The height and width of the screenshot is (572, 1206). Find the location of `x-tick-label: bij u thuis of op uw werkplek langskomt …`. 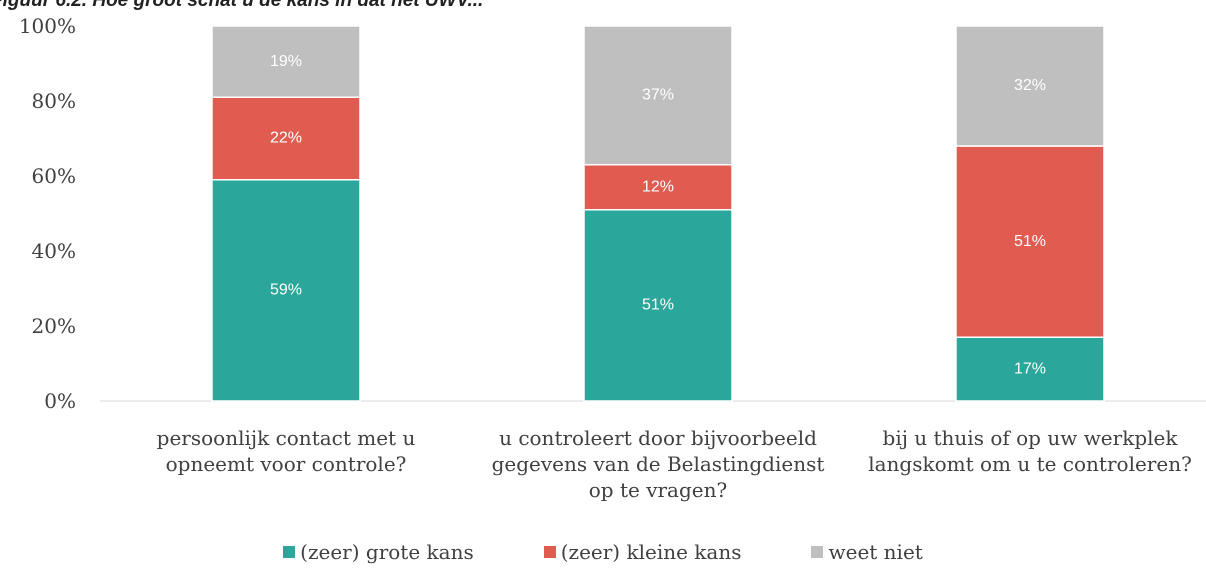

x-tick-label: bij u thuis of op uw werkplek langskomt … is located at coordinates (1030, 451).